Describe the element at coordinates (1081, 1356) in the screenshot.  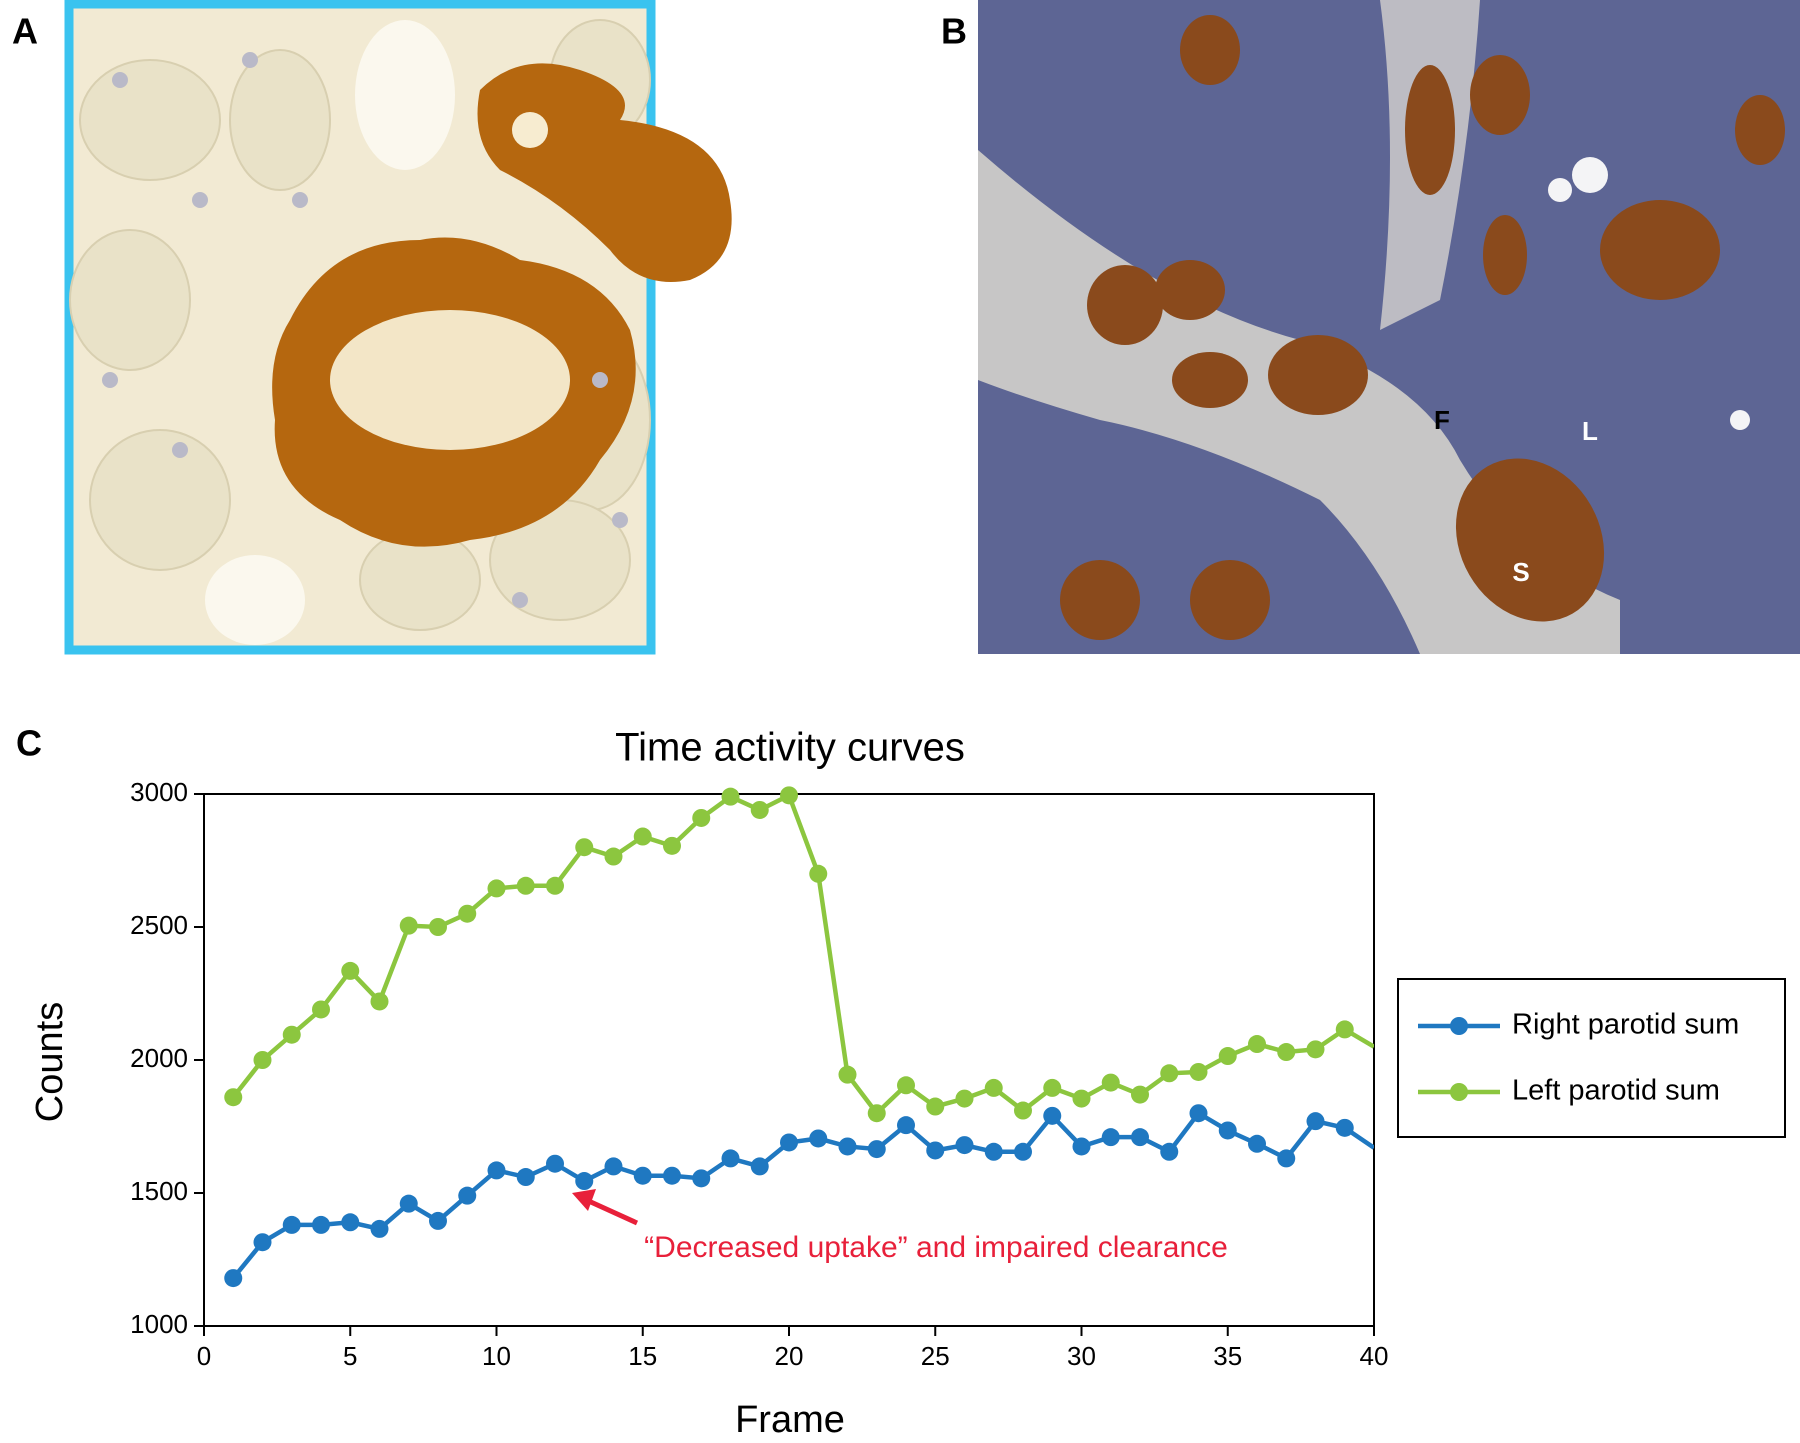
I see `x-tick-label: 30` at that location.